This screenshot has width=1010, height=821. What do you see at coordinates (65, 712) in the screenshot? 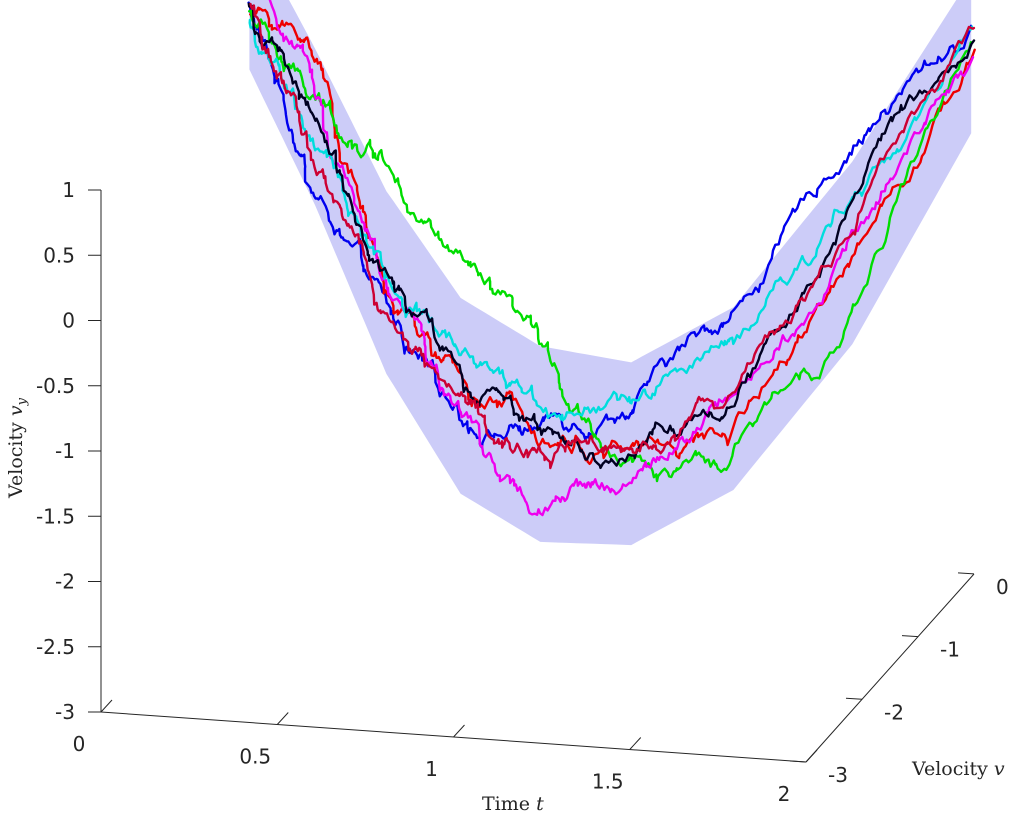
I see `vy-tick-label: -3` at bounding box center [65, 712].